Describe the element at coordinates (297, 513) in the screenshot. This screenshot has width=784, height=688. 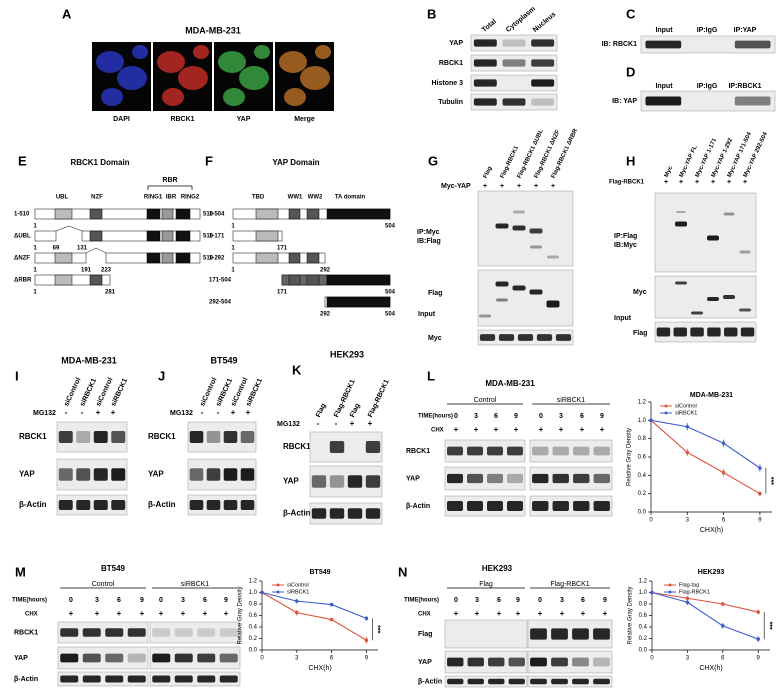
I see `label: β-Actin` at that location.